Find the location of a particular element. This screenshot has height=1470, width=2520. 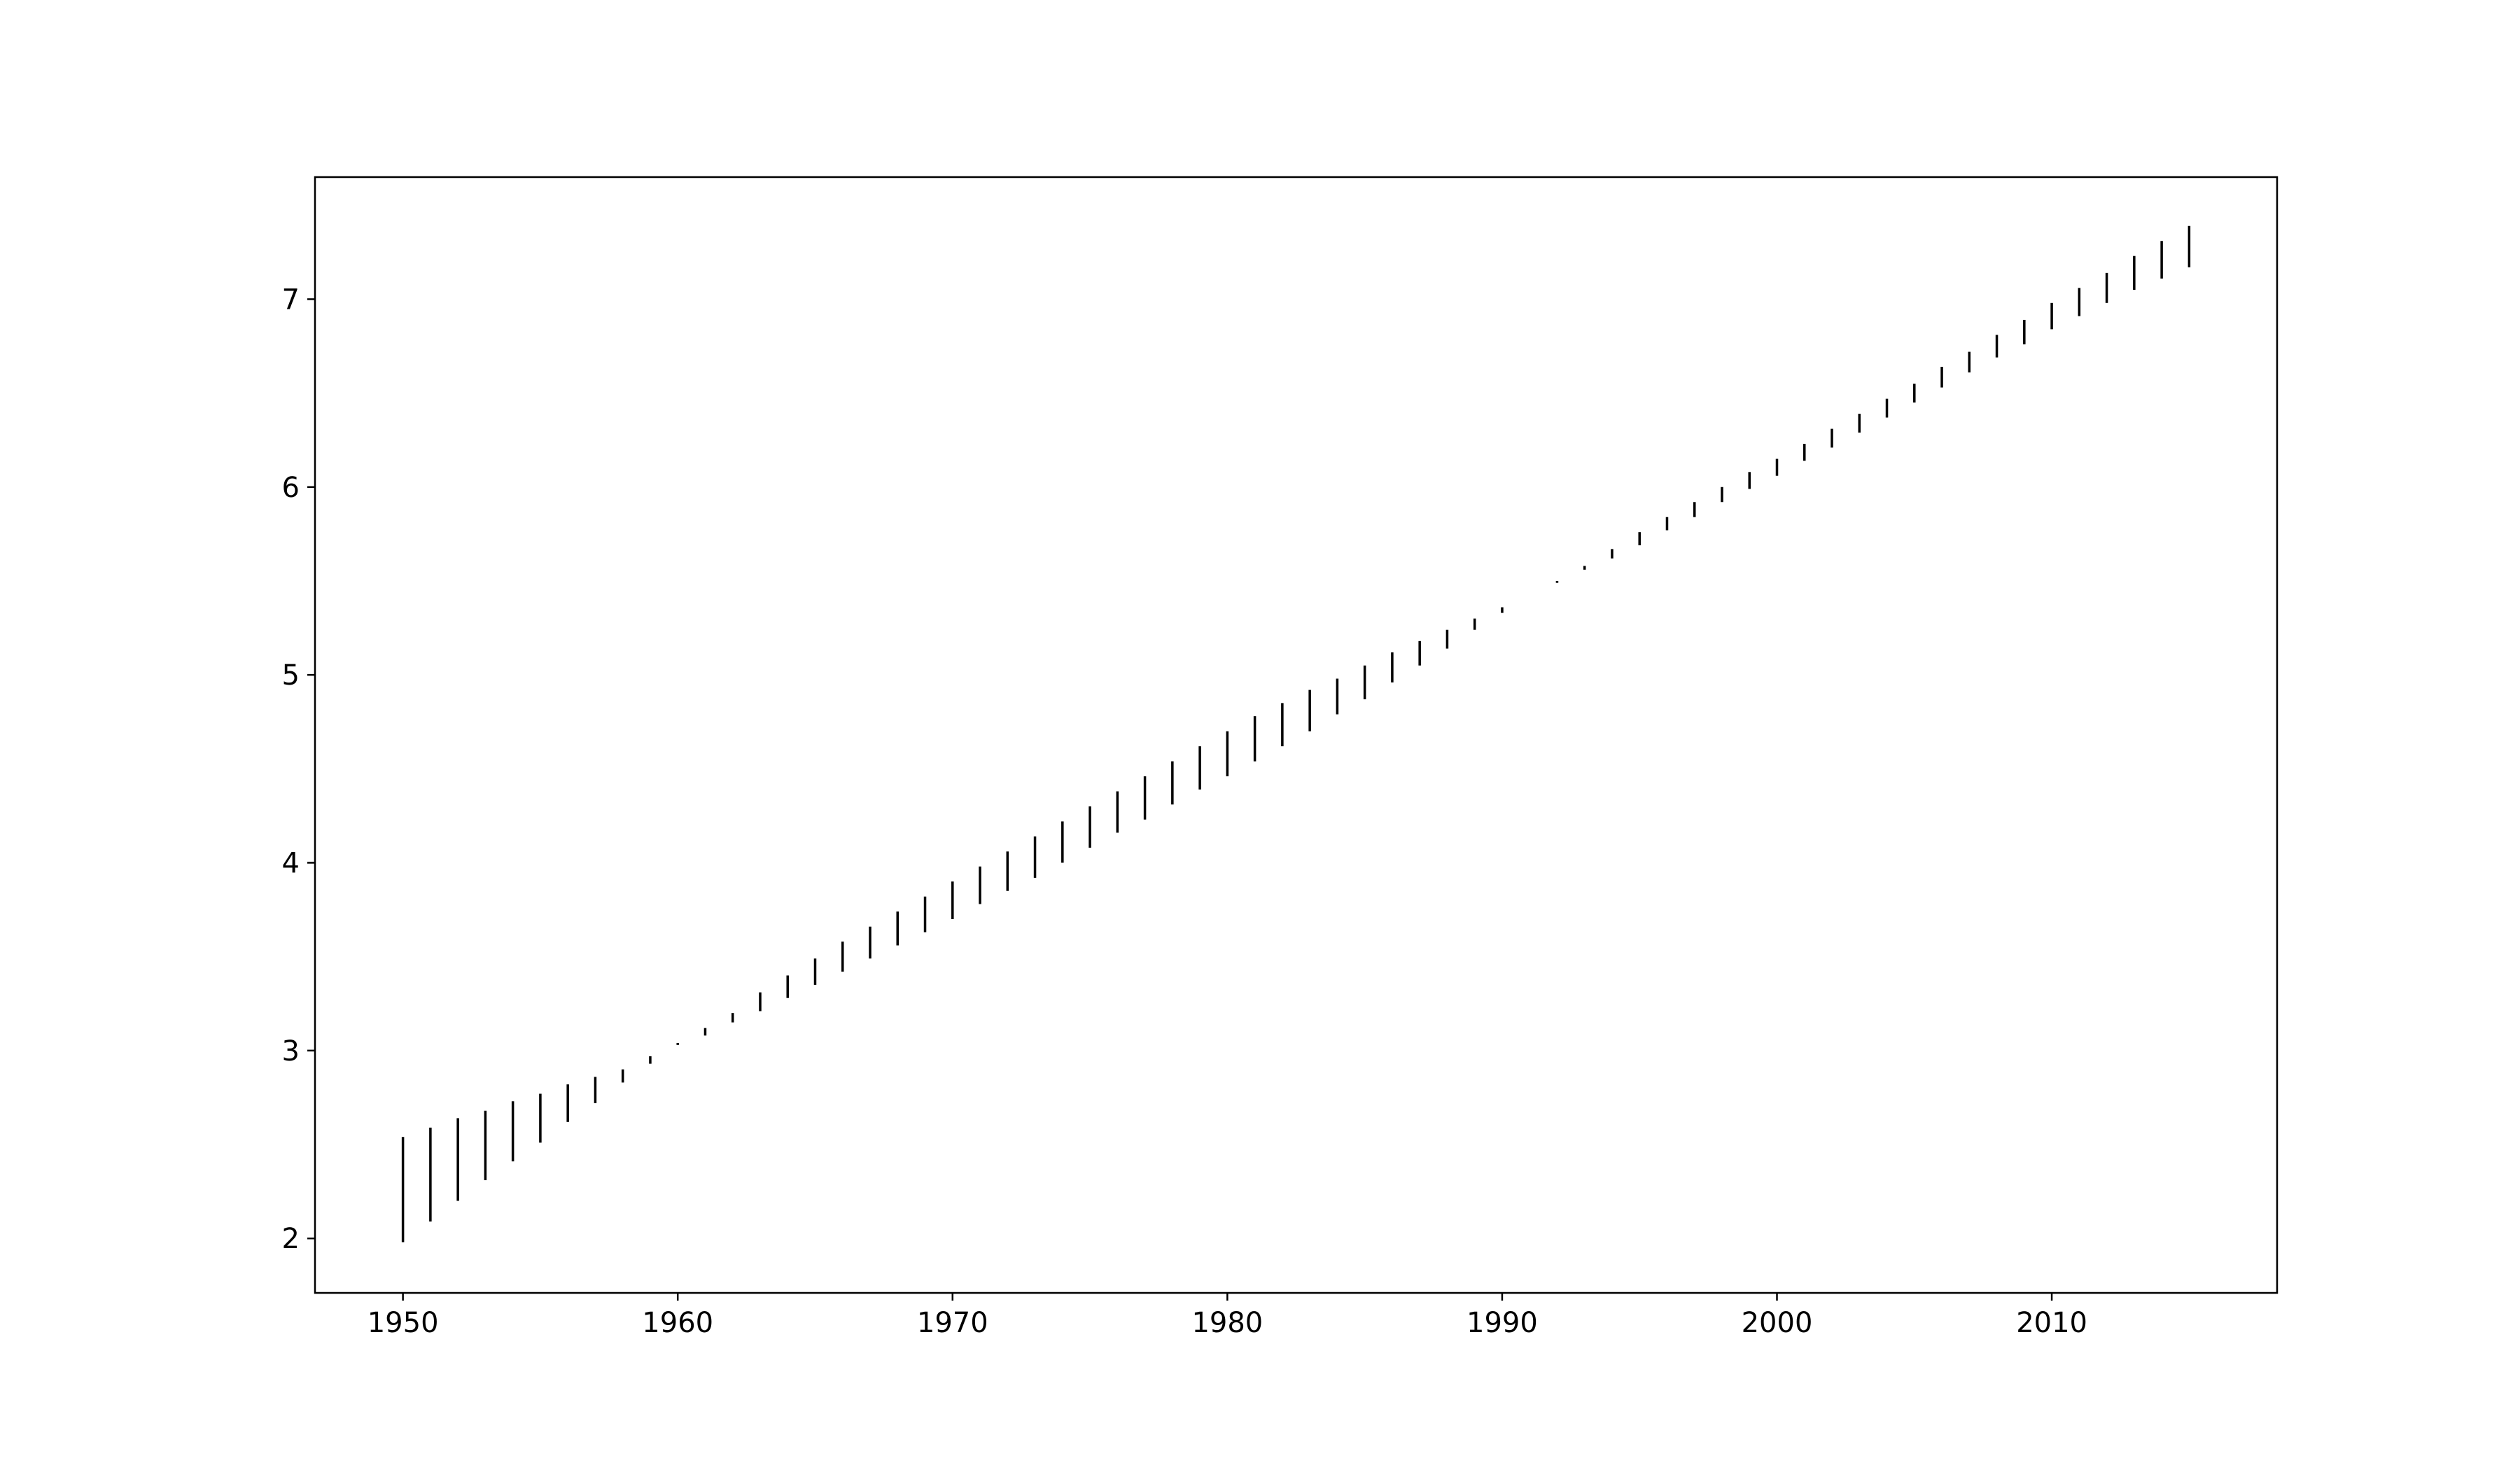

y-tick-label: 3 is located at coordinates (291, 1051).